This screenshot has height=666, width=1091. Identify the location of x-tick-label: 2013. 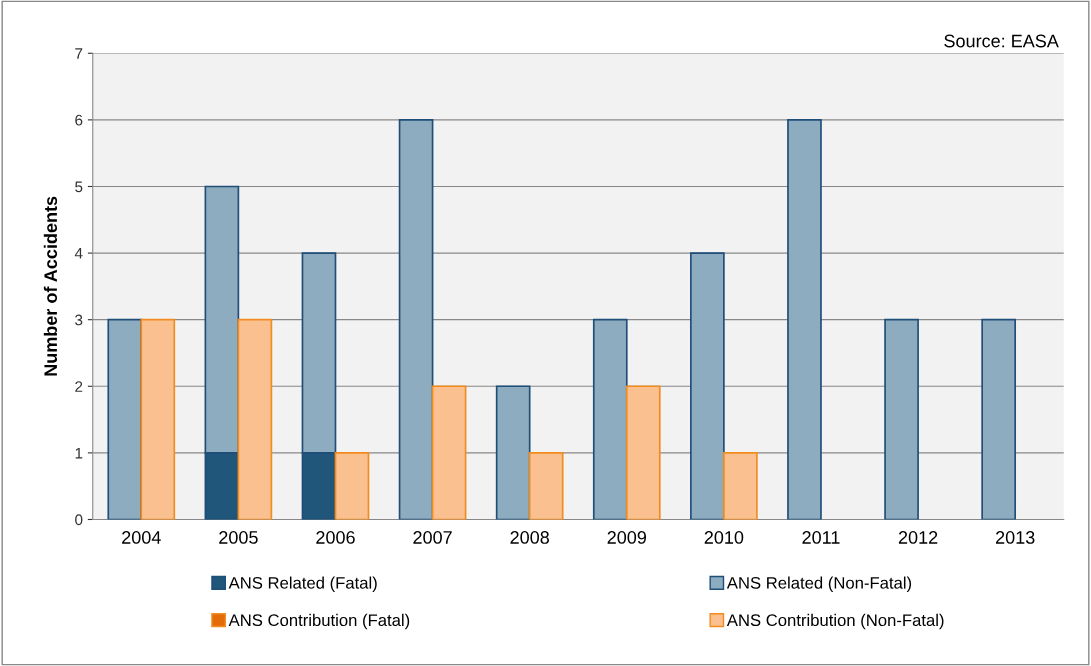
(1015, 537).